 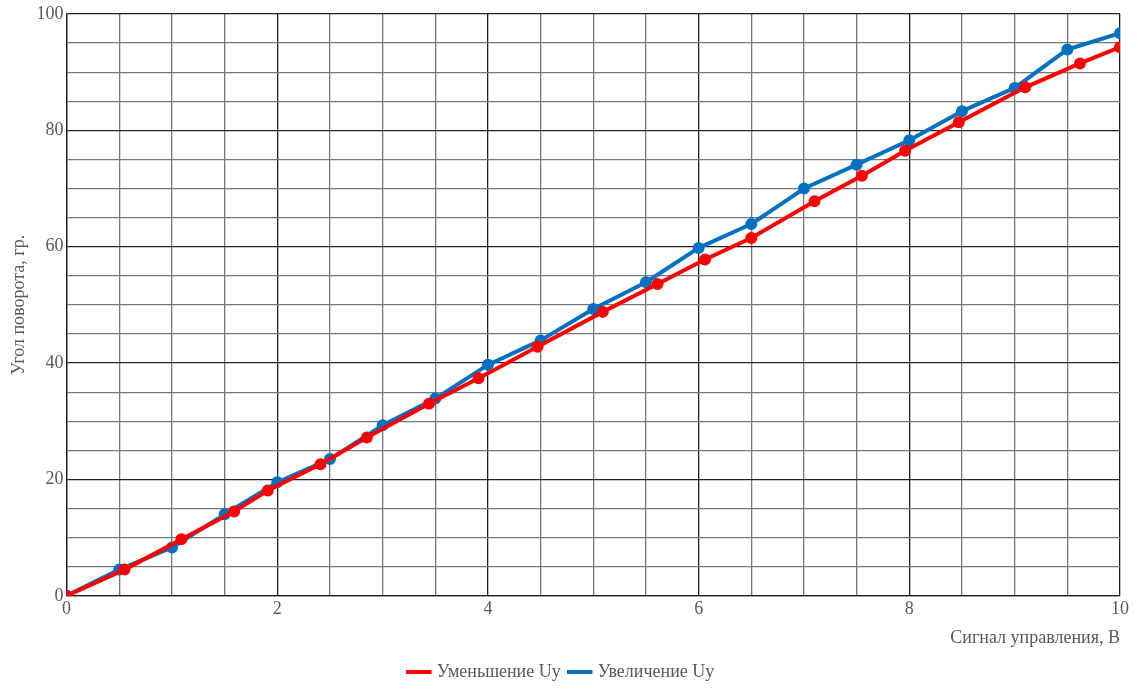 What do you see at coordinates (699, 608) in the screenshot?
I see `x-tick-label: 6` at bounding box center [699, 608].